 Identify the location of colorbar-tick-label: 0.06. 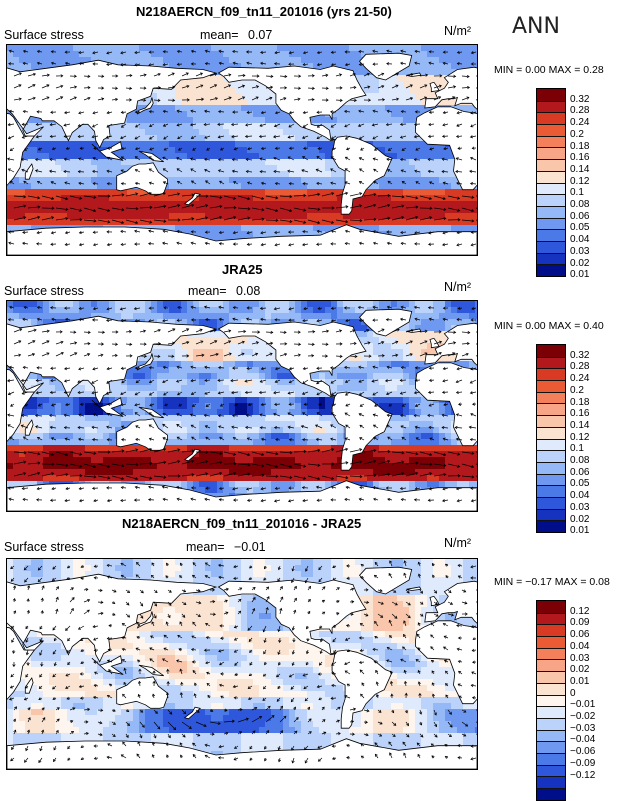
(579, 217).